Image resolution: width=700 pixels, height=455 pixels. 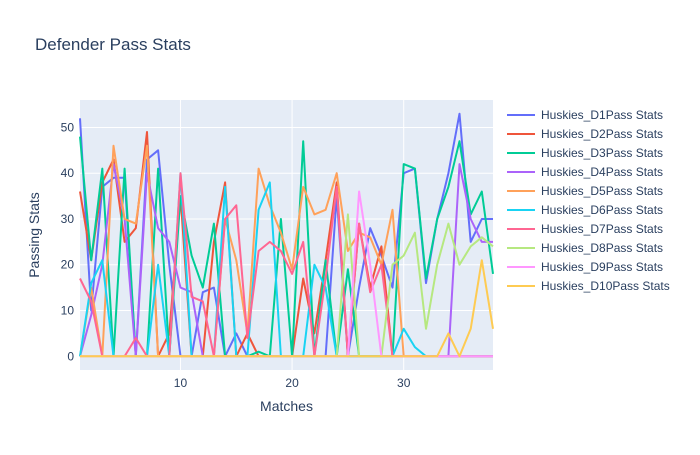 I want to click on y-tick-label: 40, so click(x=68, y=173).